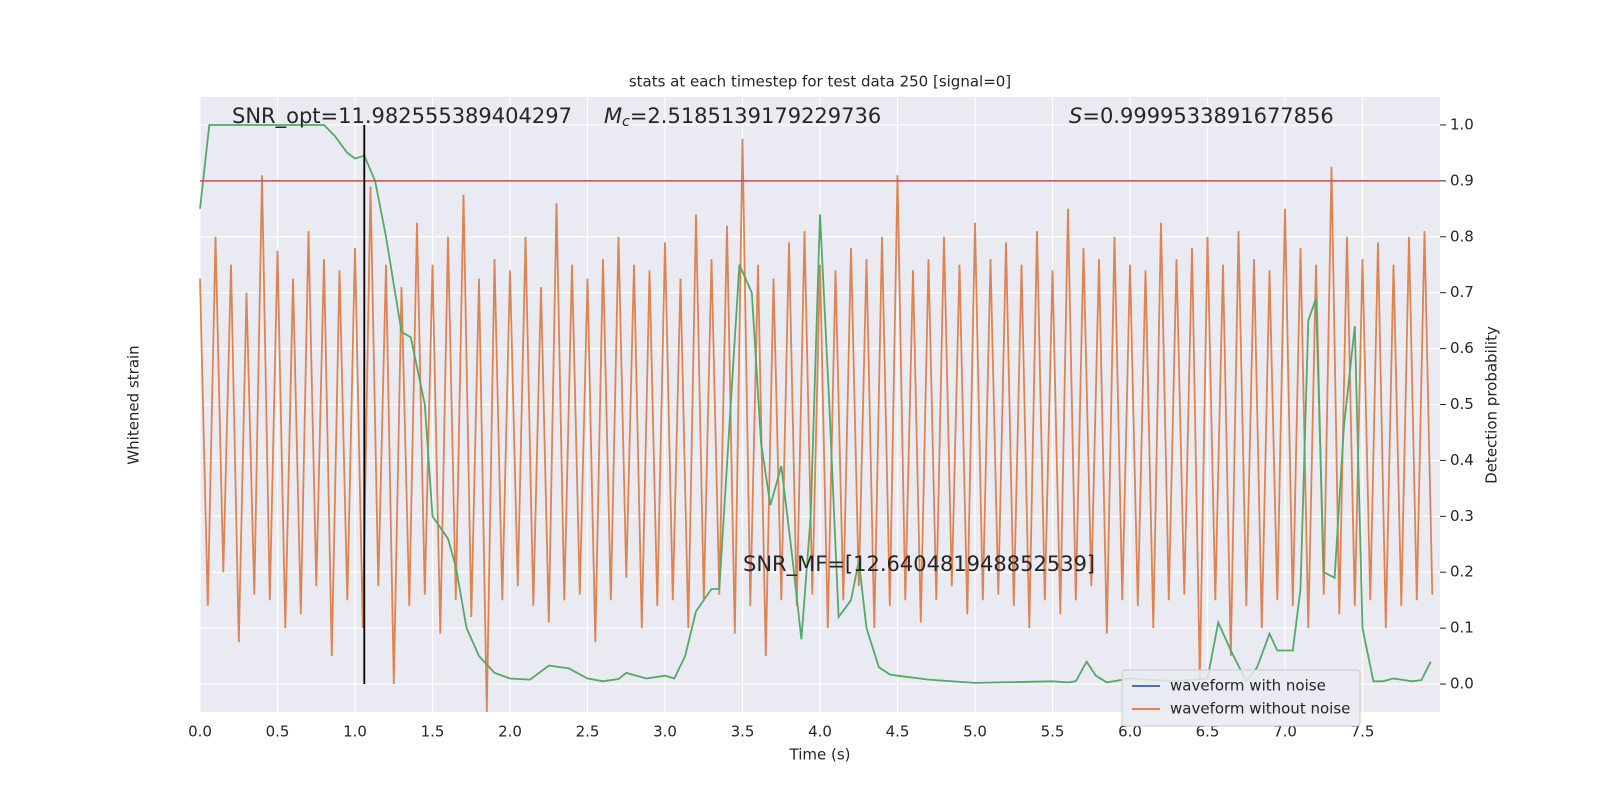 Image resolution: width=1600 pixels, height=800 pixels. Describe the element at coordinates (1462, 124) in the screenshot. I see `y2-tick-label: 1.0` at that location.